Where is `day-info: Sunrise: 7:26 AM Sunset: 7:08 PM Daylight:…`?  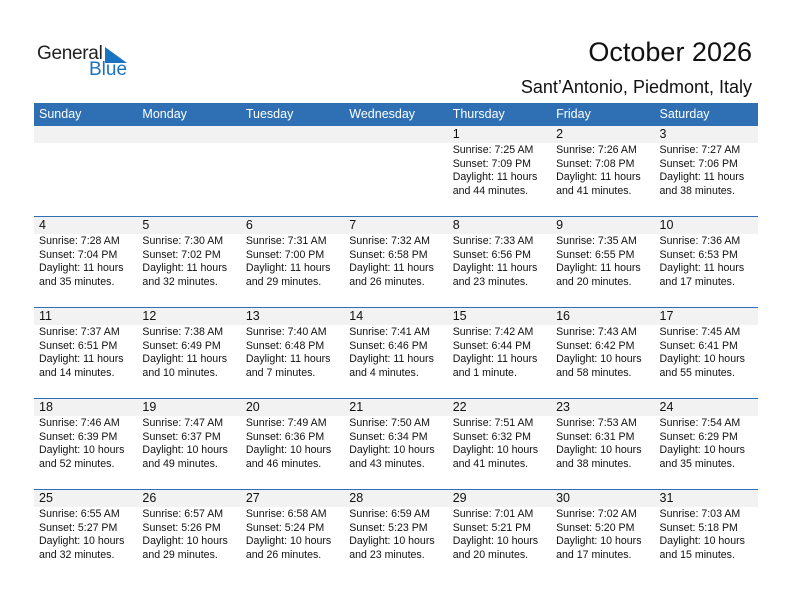
day-info: Sunrise: 7:26 AM Sunset: 7:08 PM Daylight:… is located at coordinates (602, 170).